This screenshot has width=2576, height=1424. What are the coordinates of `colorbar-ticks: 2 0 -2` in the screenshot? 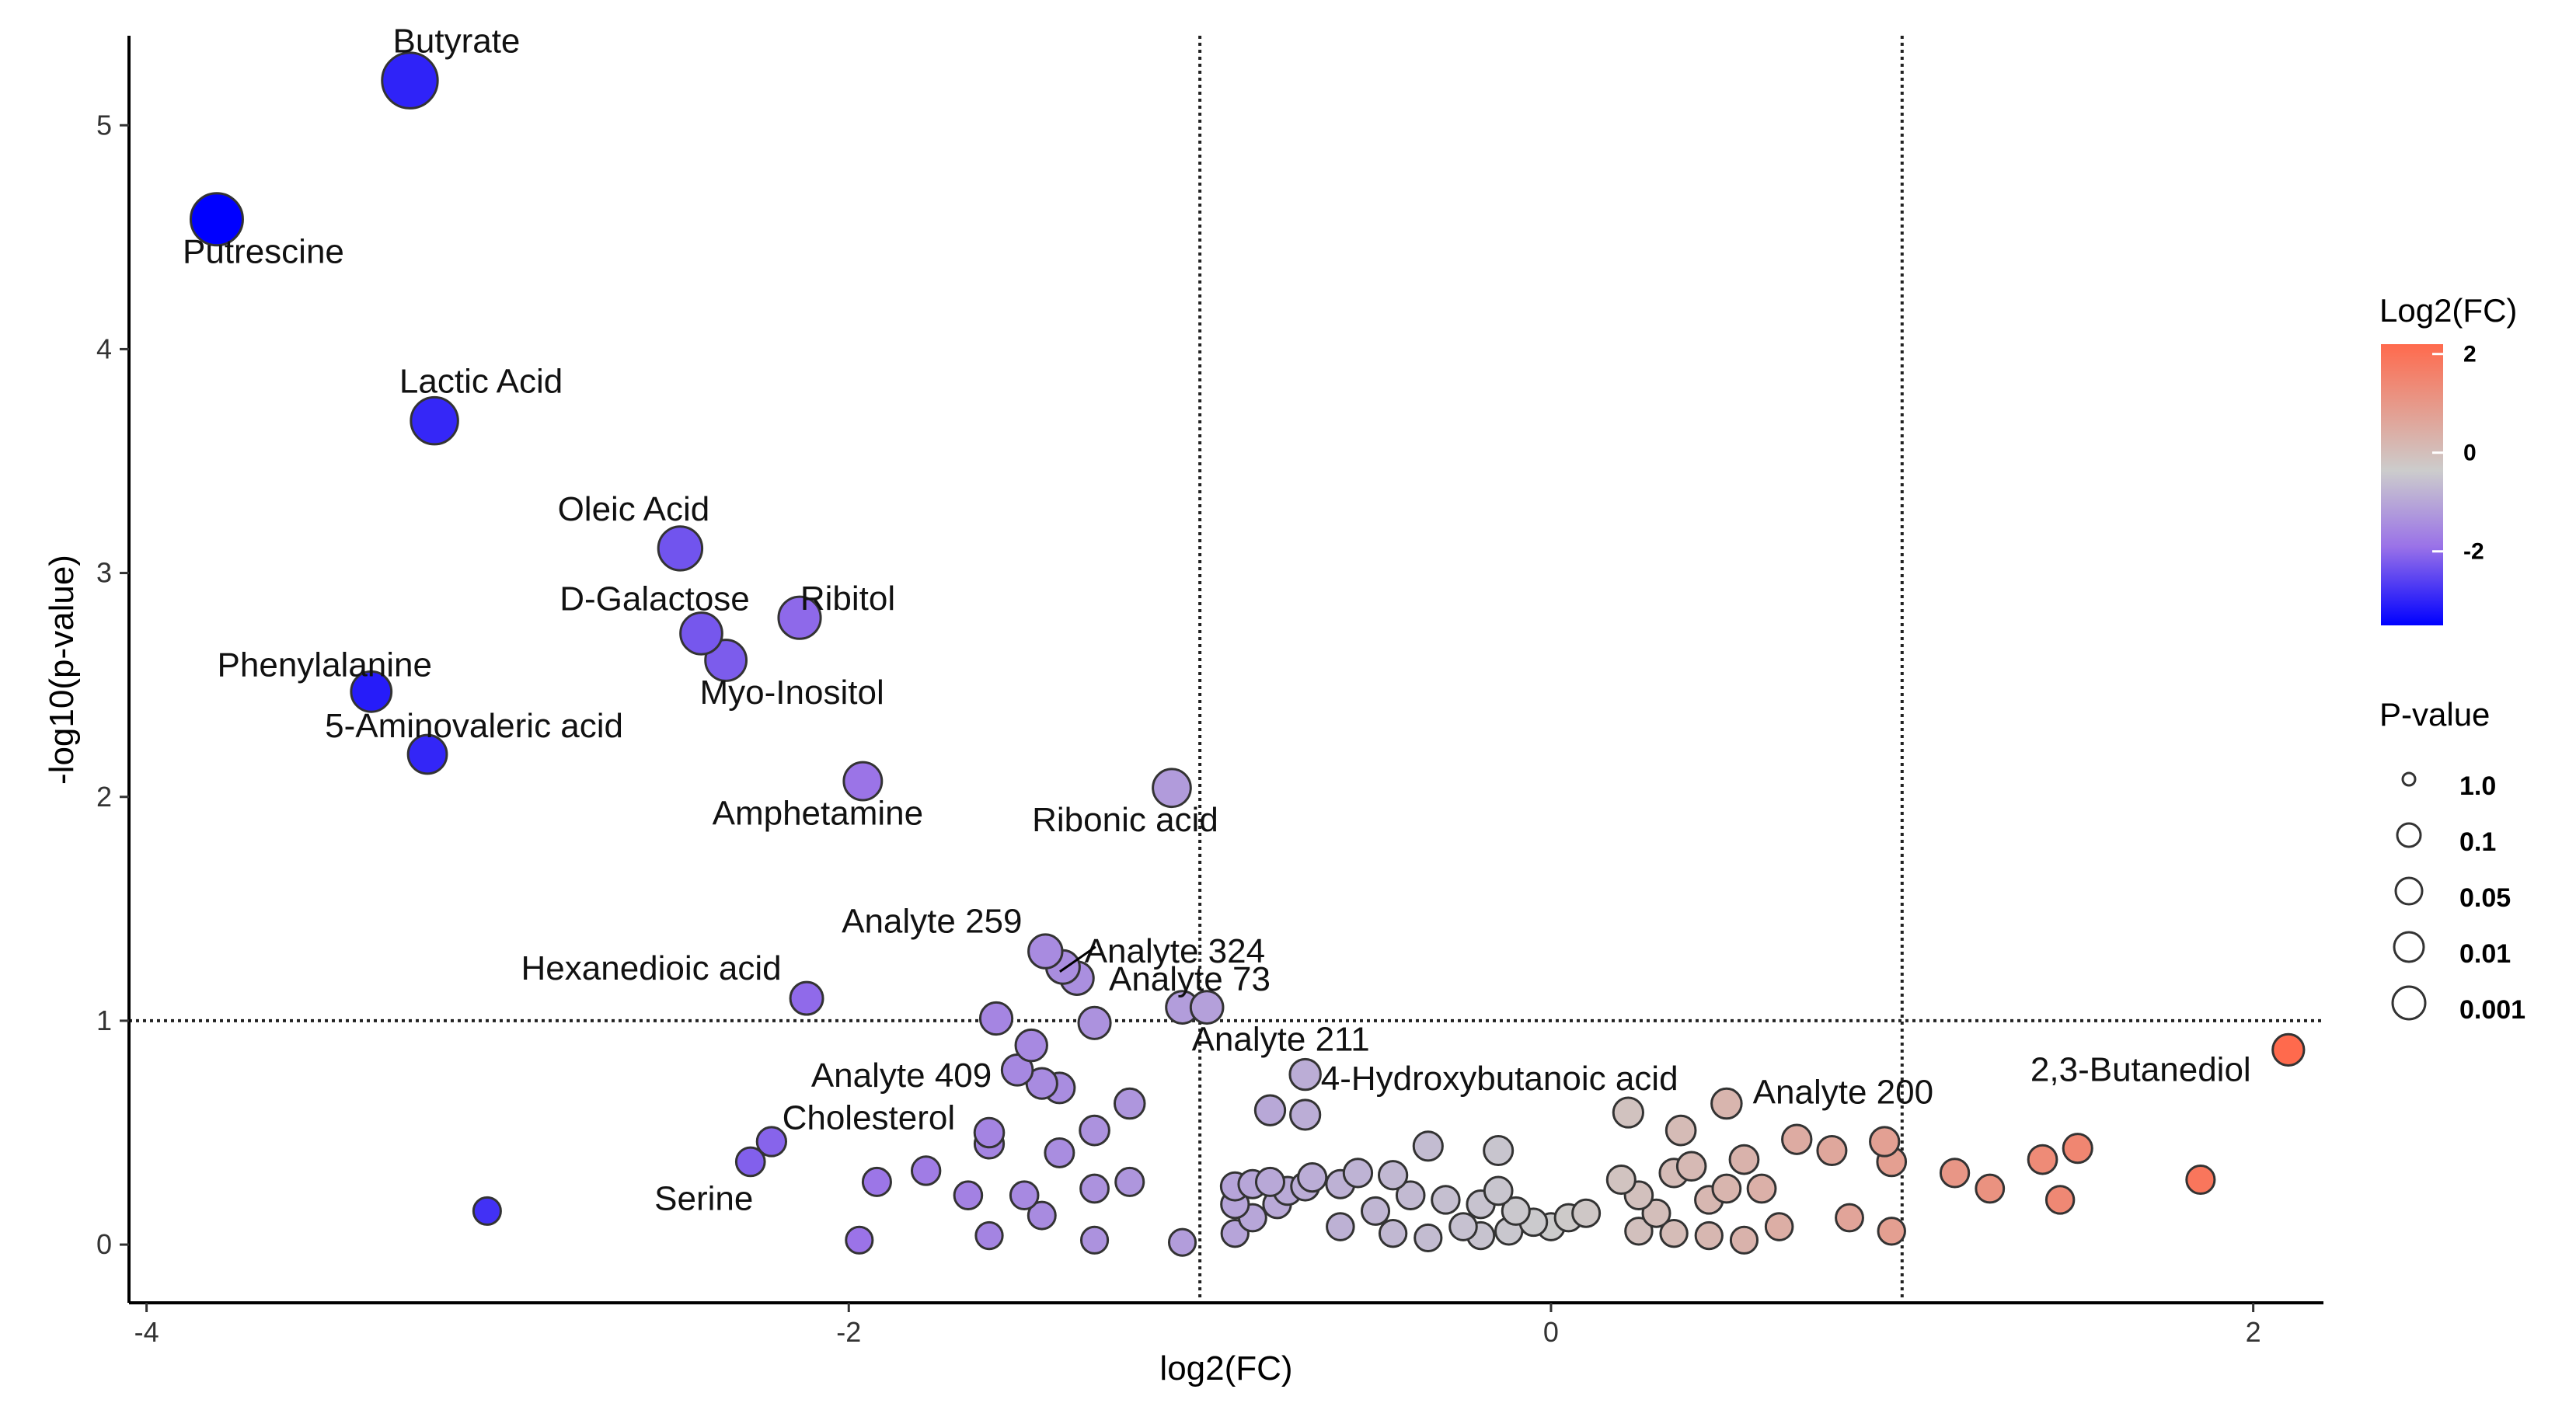 It's located at (2458, 453).